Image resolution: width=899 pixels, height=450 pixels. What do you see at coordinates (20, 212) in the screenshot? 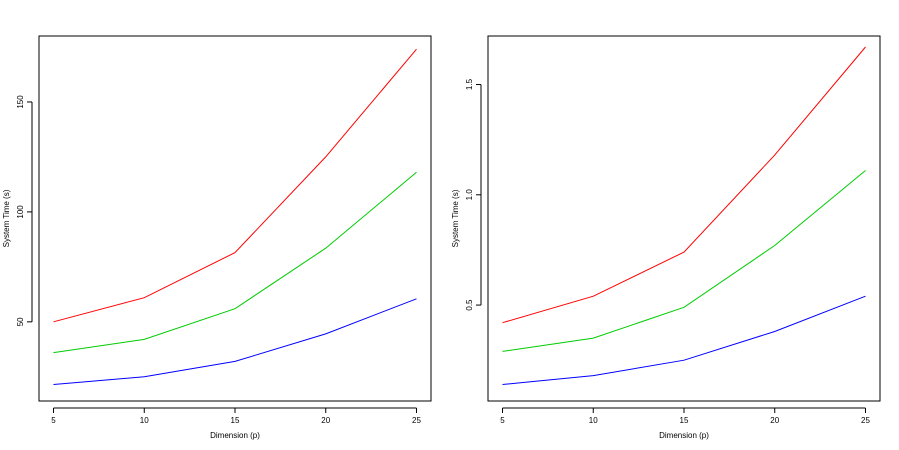
I see `y-tick-label: 100` at bounding box center [20, 212].